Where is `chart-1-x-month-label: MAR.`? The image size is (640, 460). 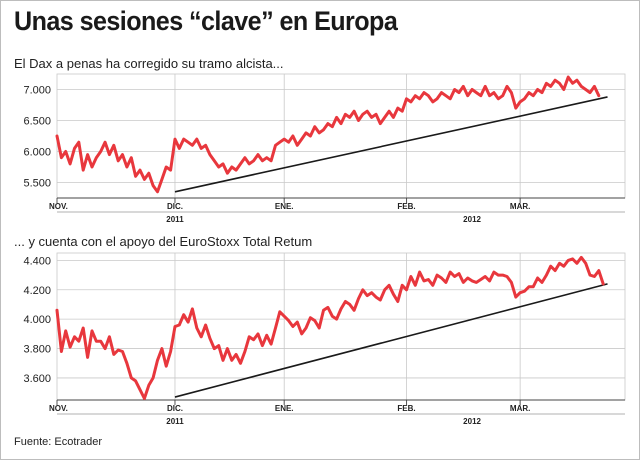
chart-1-x-month-label: MAR. is located at coordinates (520, 206).